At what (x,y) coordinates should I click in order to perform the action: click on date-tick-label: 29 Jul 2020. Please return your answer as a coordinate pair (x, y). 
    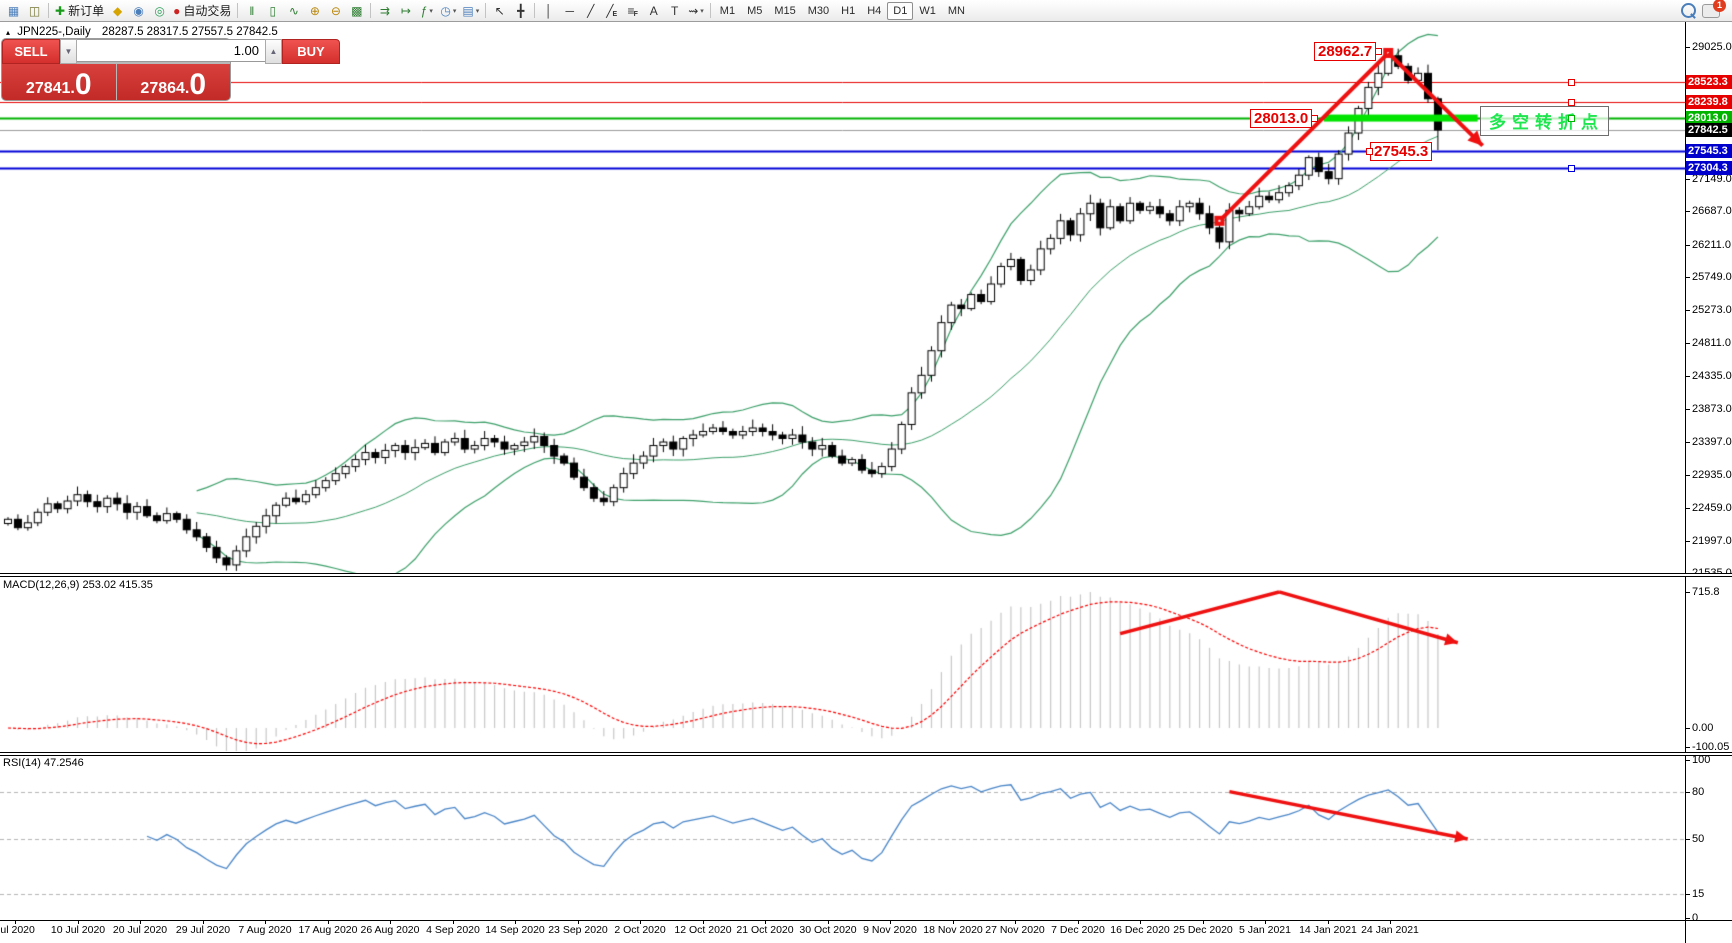
    Looking at the image, I should click on (203, 930).